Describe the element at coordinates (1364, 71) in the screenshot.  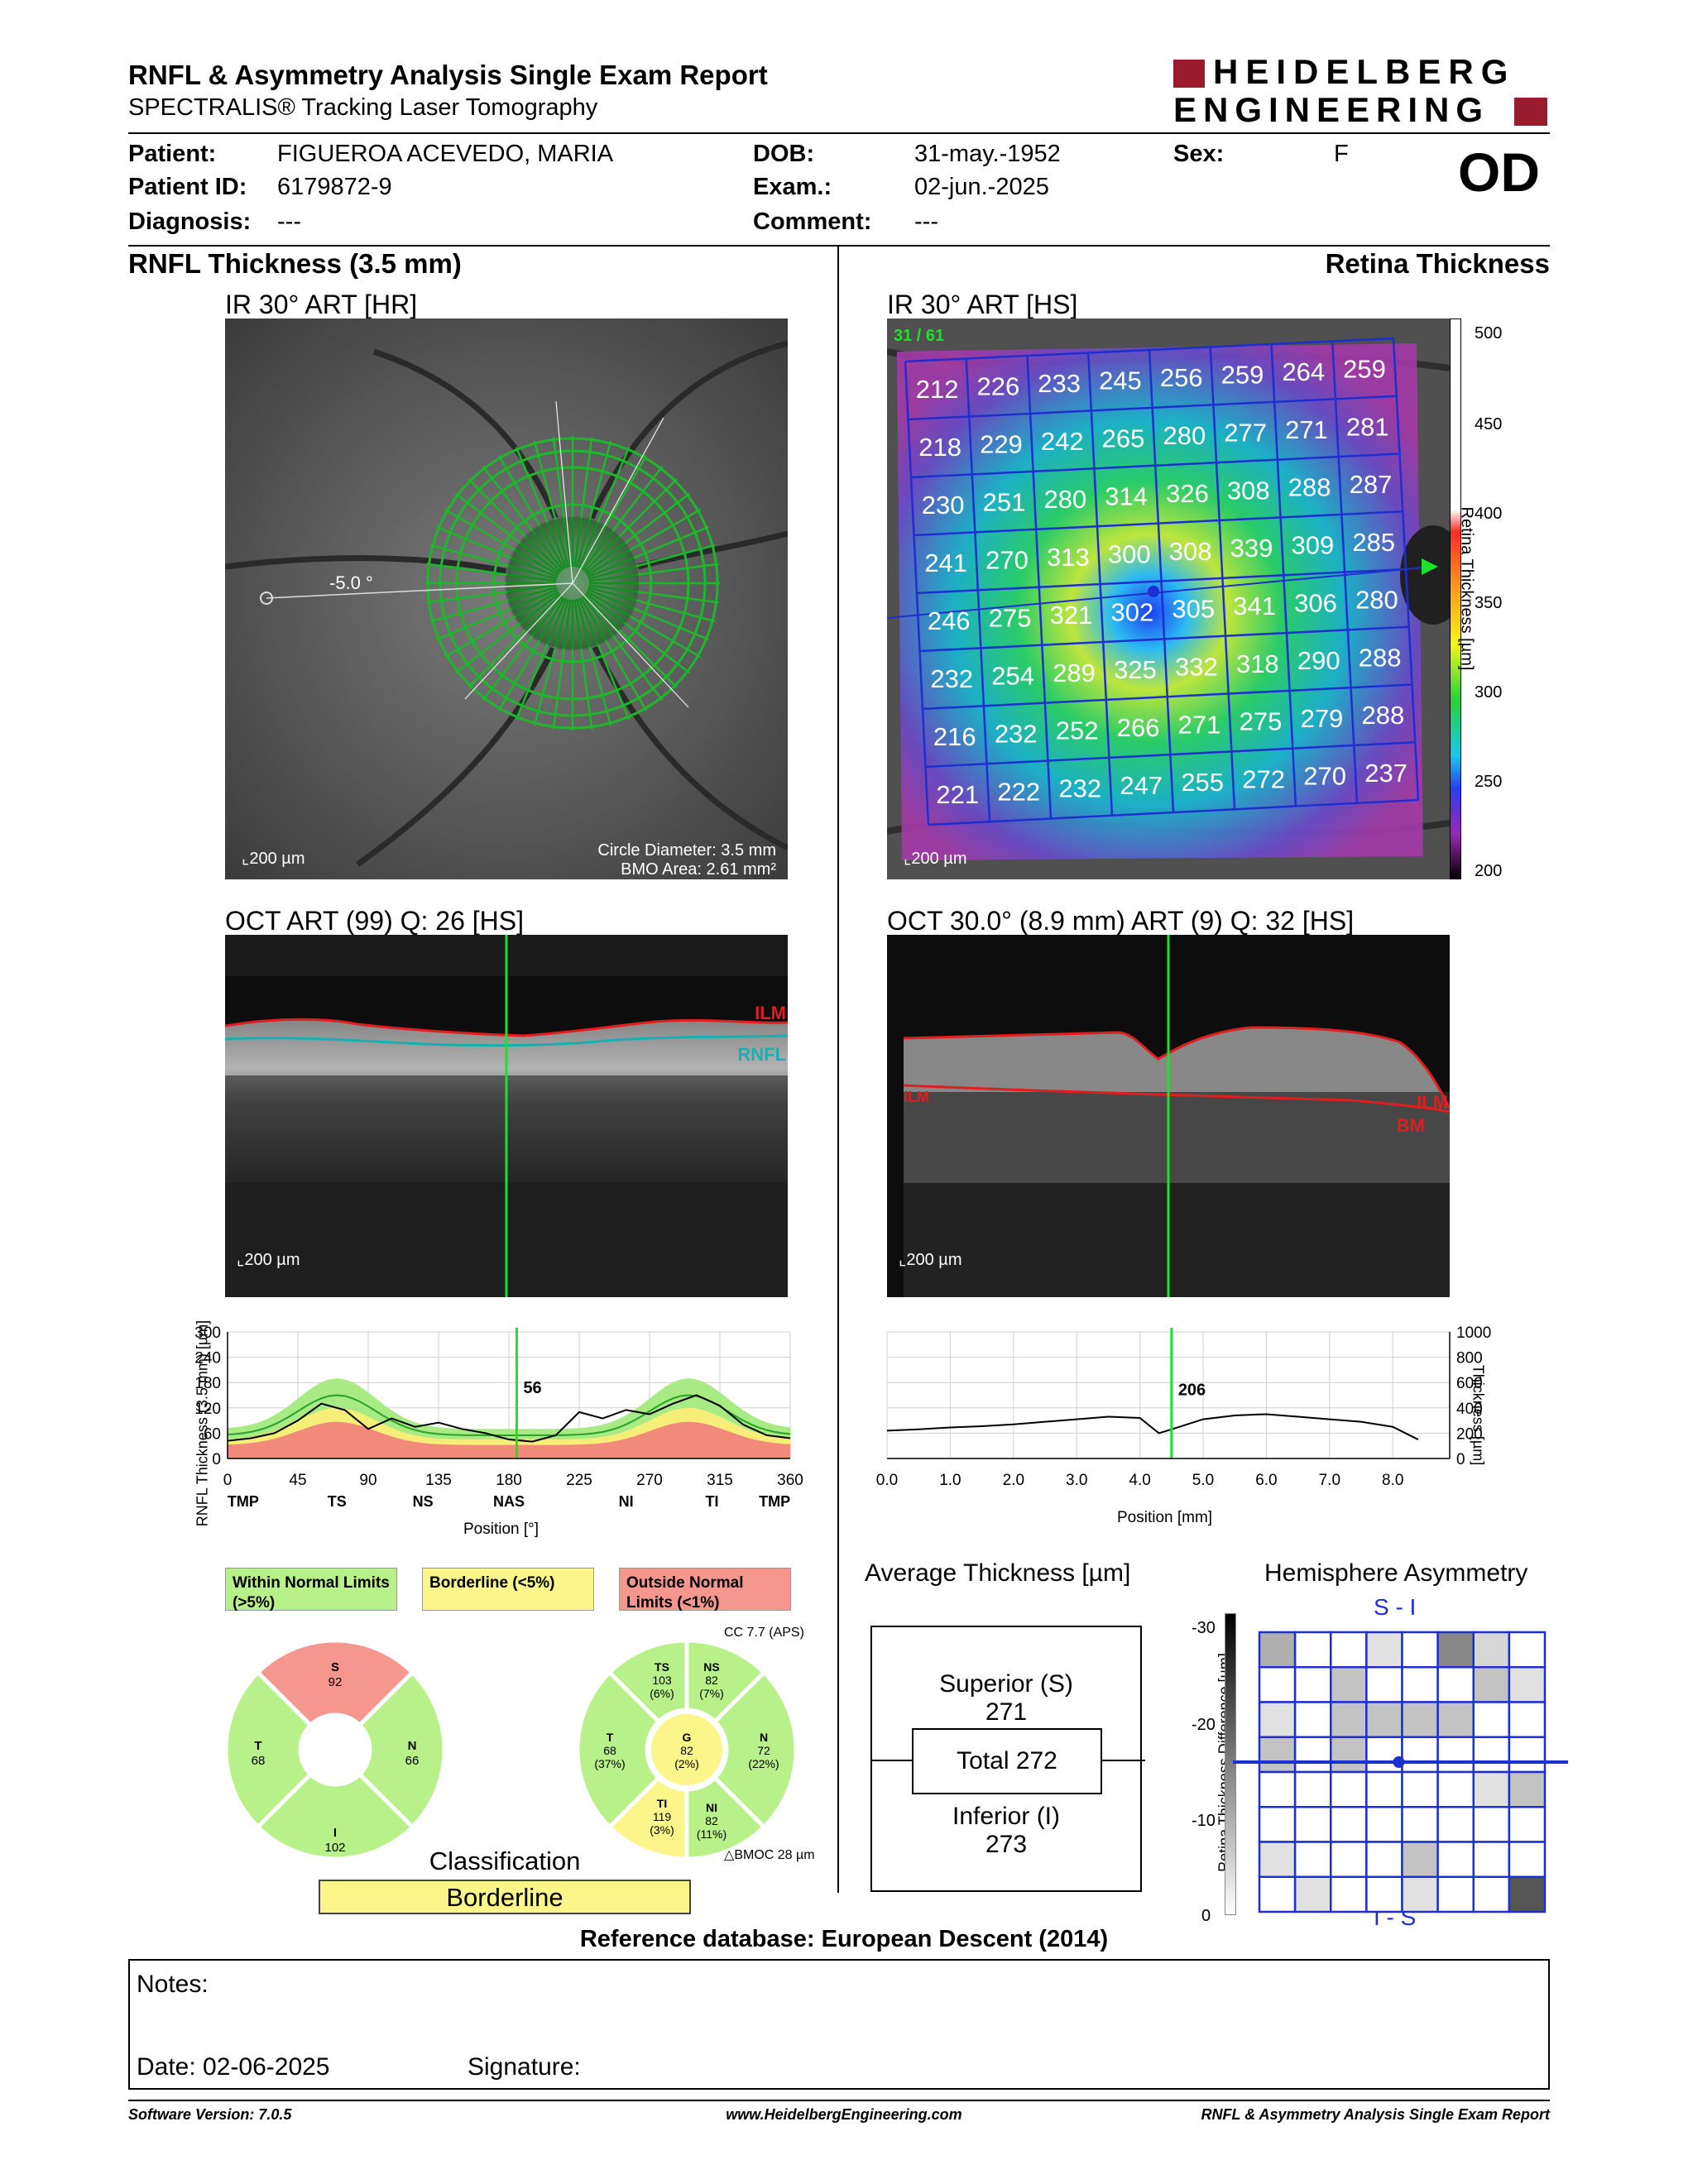
I see `logo-text-1: HEIDELBERG` at that location.